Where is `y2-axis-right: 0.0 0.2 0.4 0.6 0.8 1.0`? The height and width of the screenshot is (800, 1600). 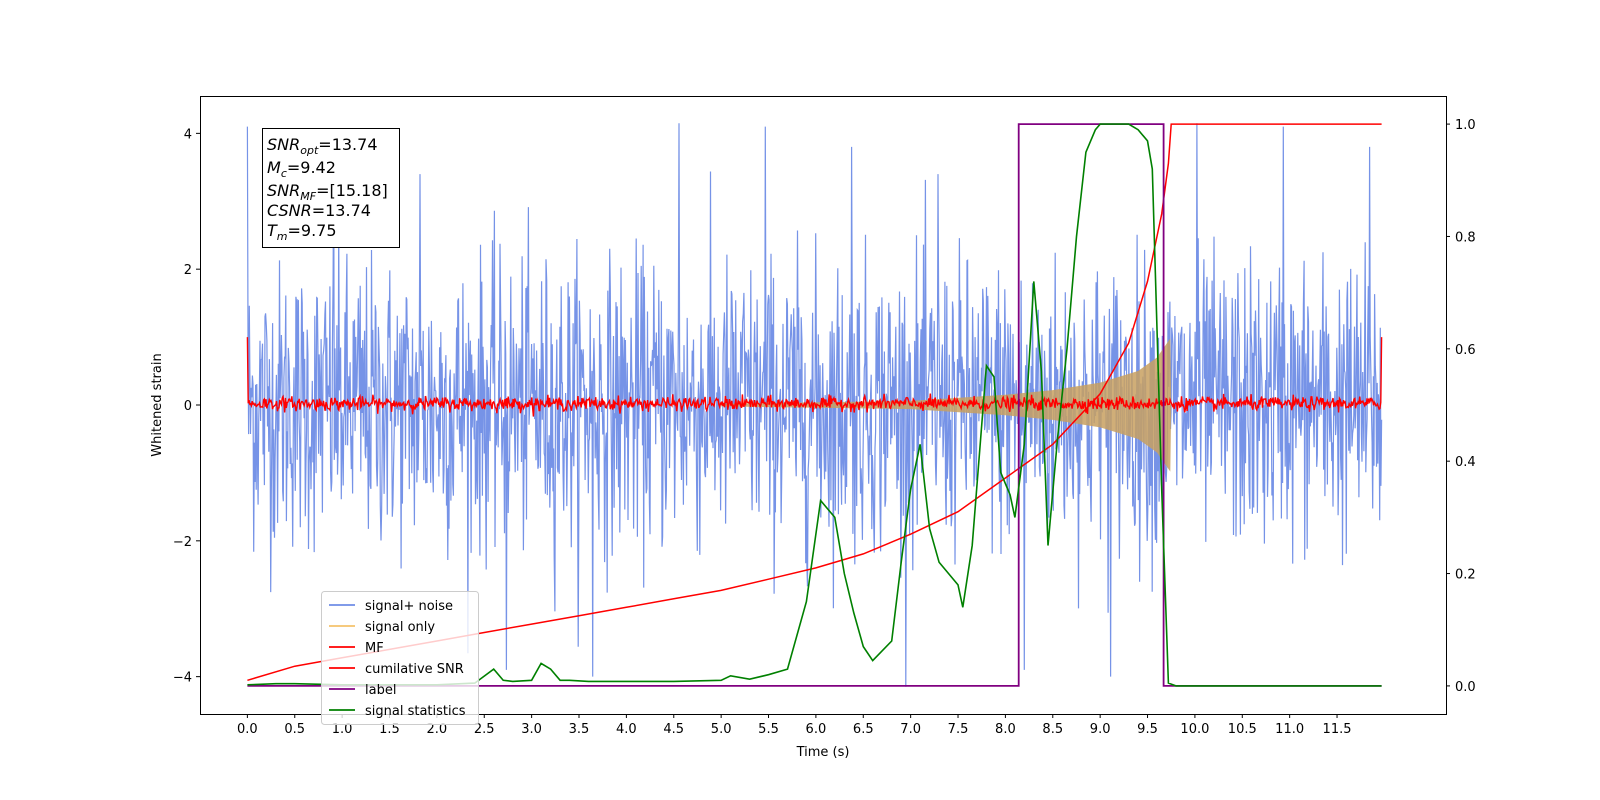 y2-axis-right: 0.0 0.2 0.4 0.6 0.8 1.0 is located at coordinates (1461, 406).